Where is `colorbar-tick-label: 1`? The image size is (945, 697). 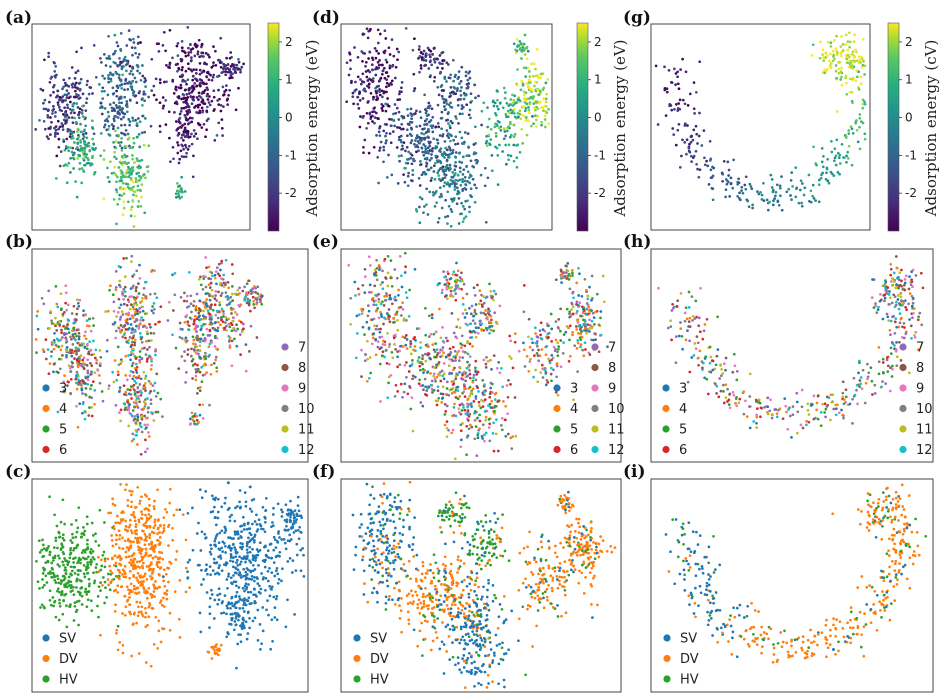
colorbar-tick-label: 1 is located at coordinates (289, 80).